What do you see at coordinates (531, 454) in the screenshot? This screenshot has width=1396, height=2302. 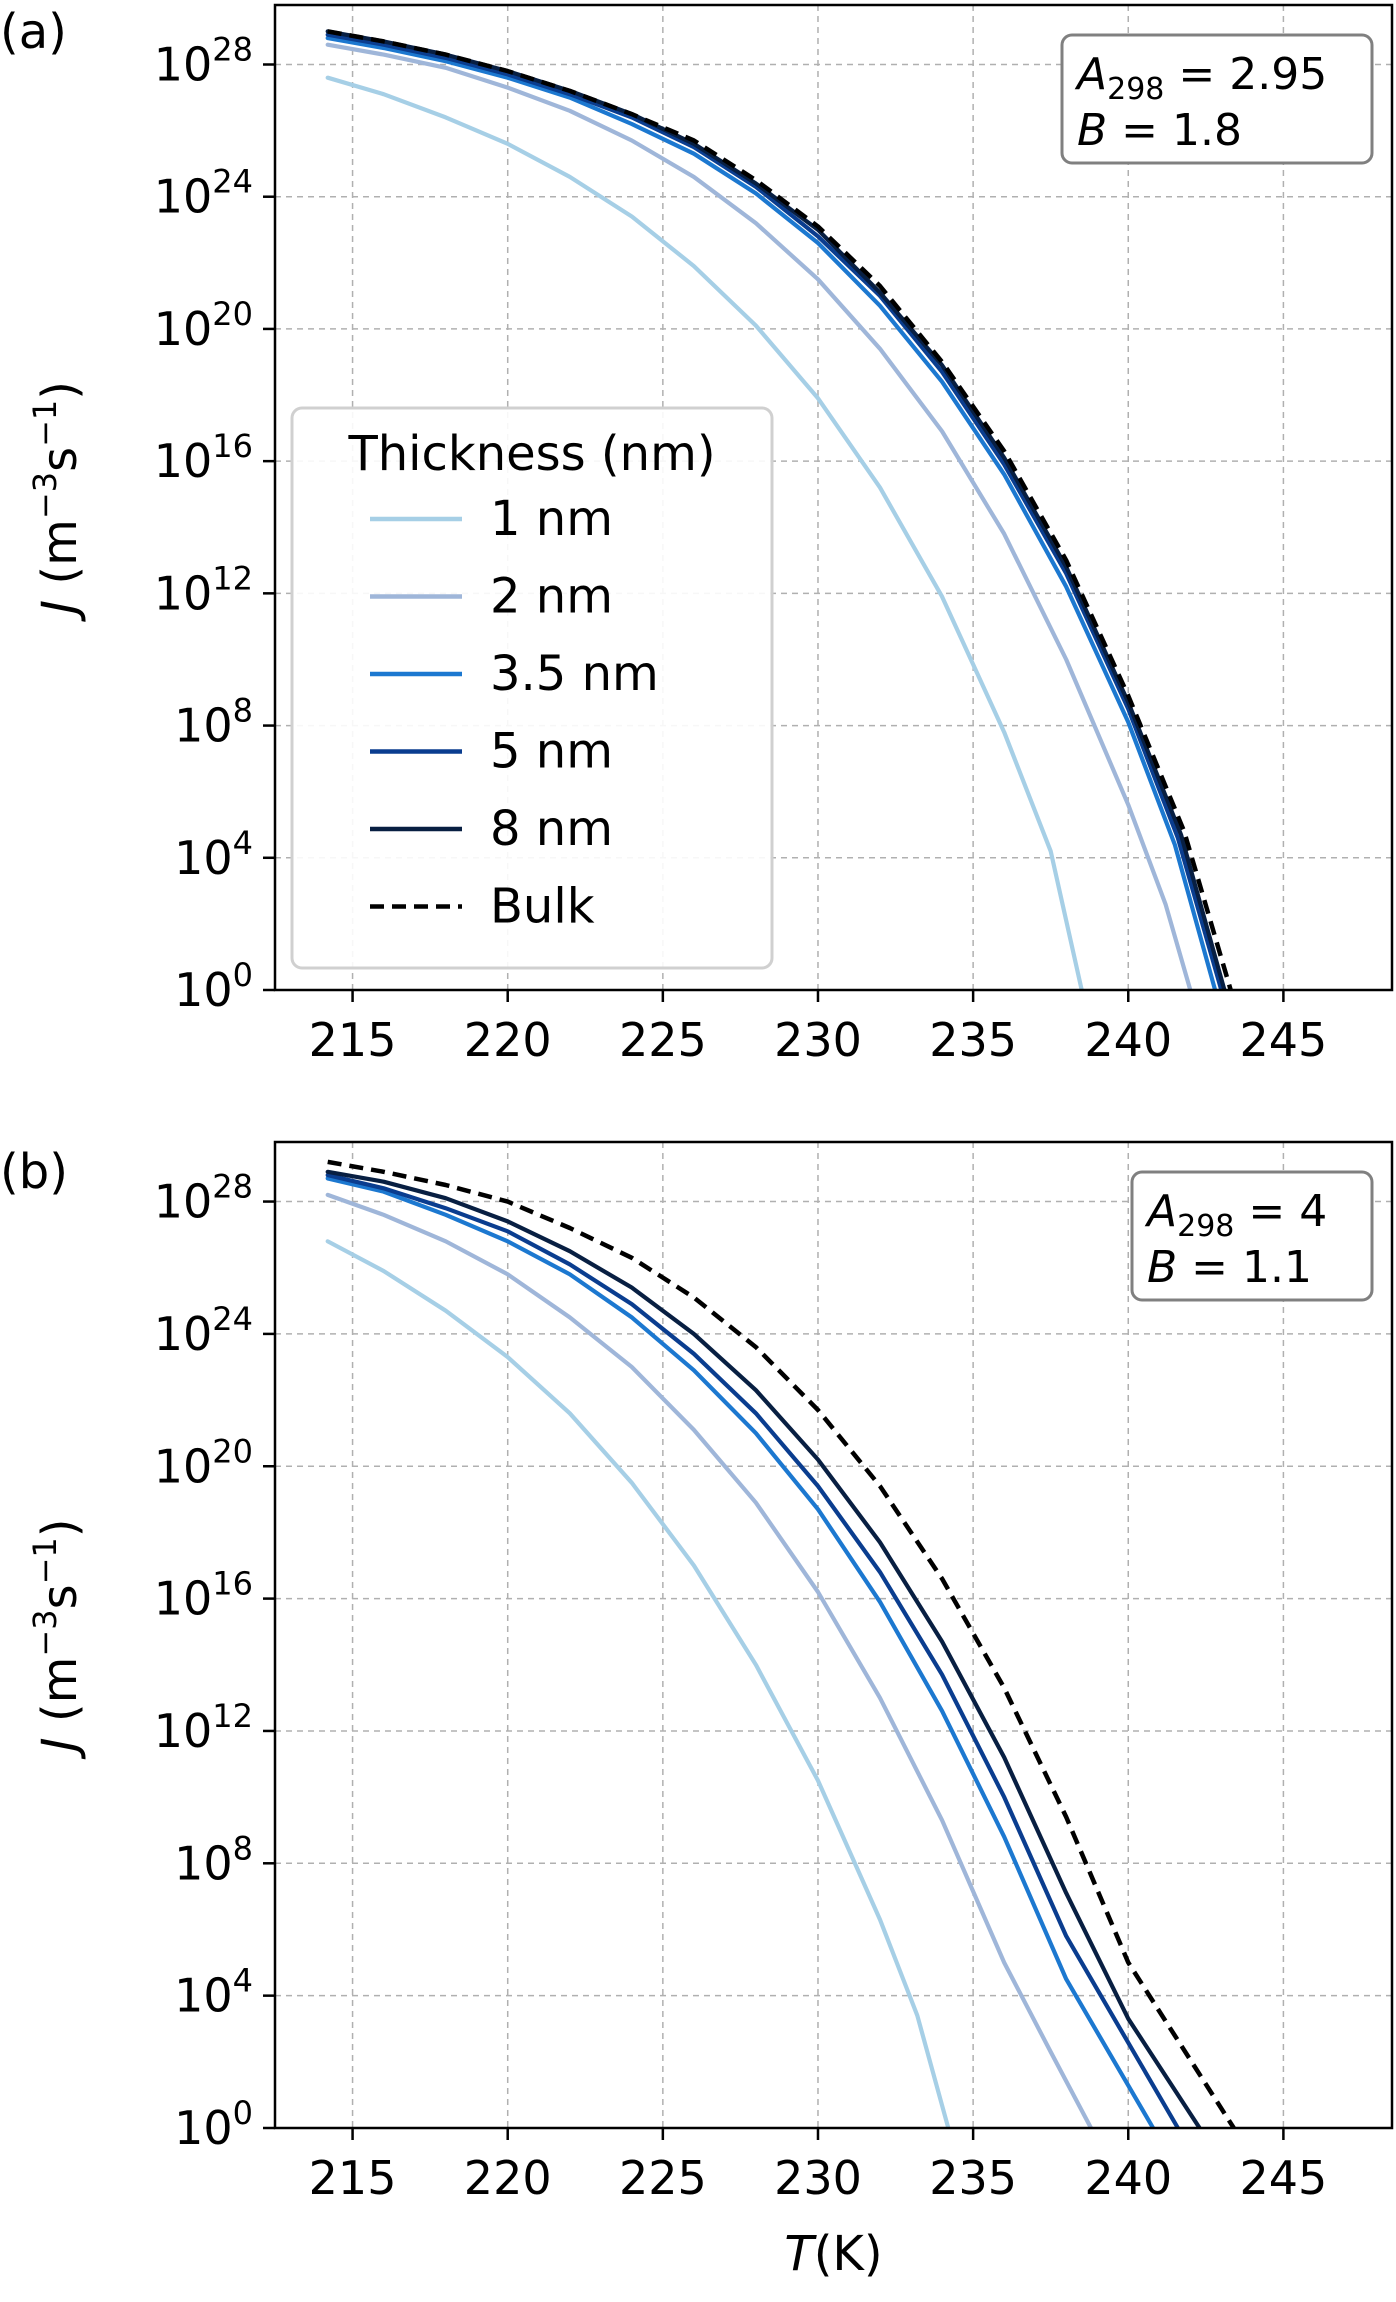 I see `legend-title: Thickness (nm)` at bounding box center [531, 454].